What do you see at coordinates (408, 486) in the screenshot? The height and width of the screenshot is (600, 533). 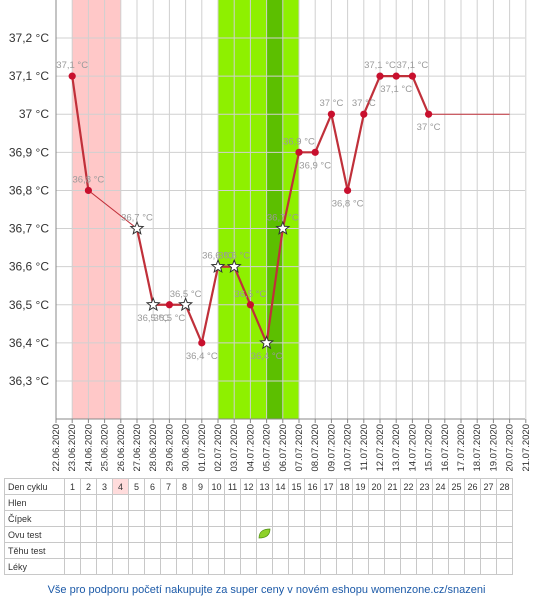 I see `cycle-day-cell: 22` at bounding box center [408, 486].